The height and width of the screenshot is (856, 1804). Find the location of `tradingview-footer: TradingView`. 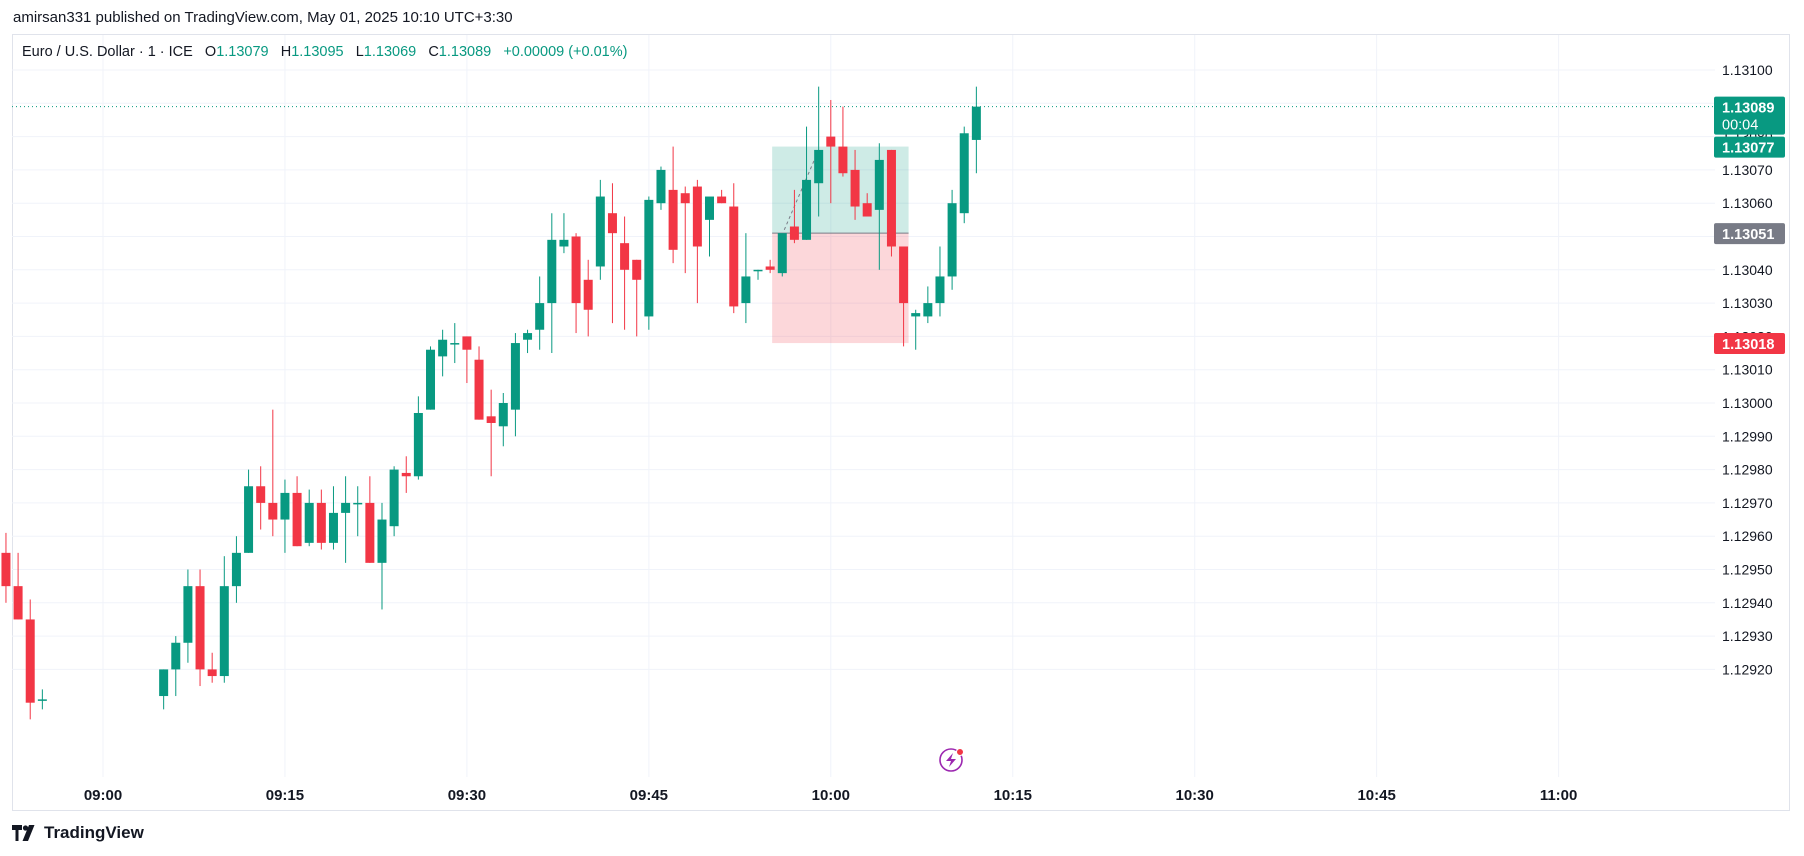

tradingview-footer: TradingView is located at coordinates (78, 833).